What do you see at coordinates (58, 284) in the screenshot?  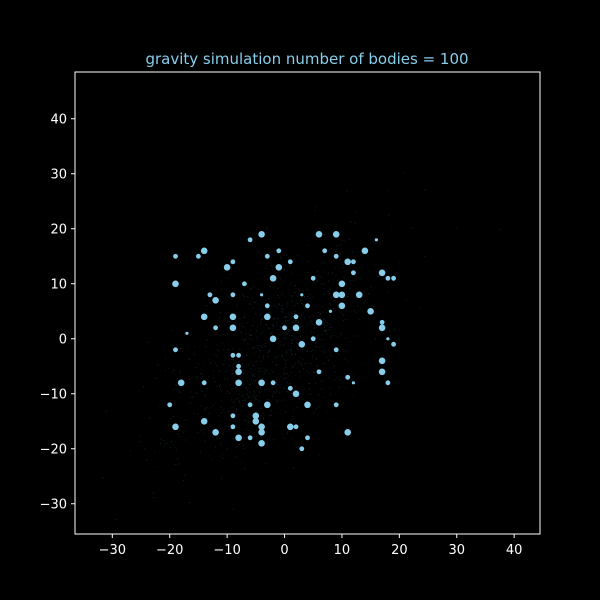 I see `y-tick-label: 10` at bounding box center [58, 284].